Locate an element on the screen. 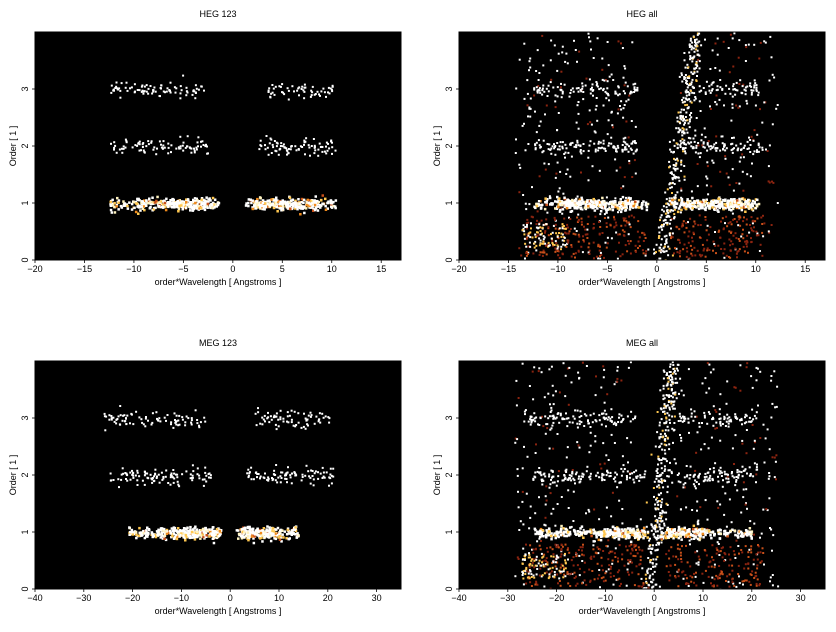 Image resolution: width=836 pixels, height=632 pixels. y-tick-label: 3 is located at coordinates (25, 417).